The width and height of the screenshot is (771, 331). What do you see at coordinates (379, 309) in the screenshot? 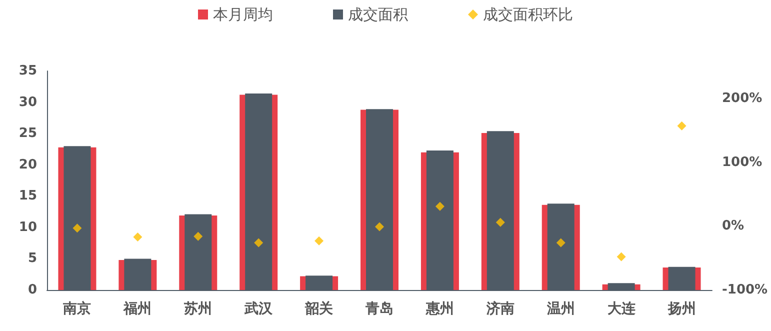
I see `x-tick-label: 青岛` at bounding box center [379, 309].